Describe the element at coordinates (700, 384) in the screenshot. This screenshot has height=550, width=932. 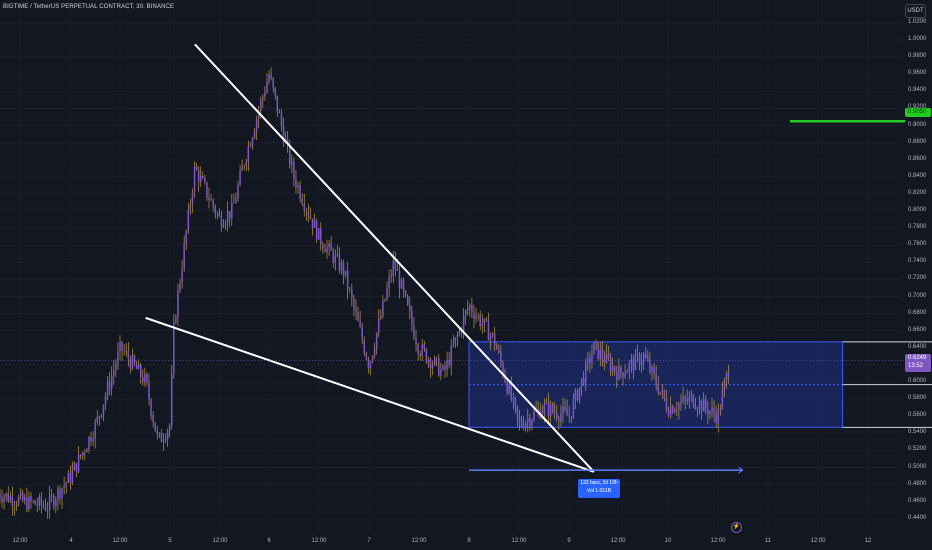
I see `range-box` at that location.